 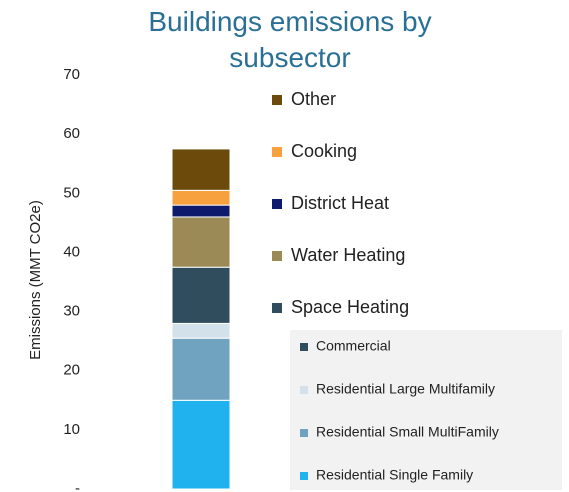 I want to click on legend-label: Residential Single Family, so click(x=394, y=475).